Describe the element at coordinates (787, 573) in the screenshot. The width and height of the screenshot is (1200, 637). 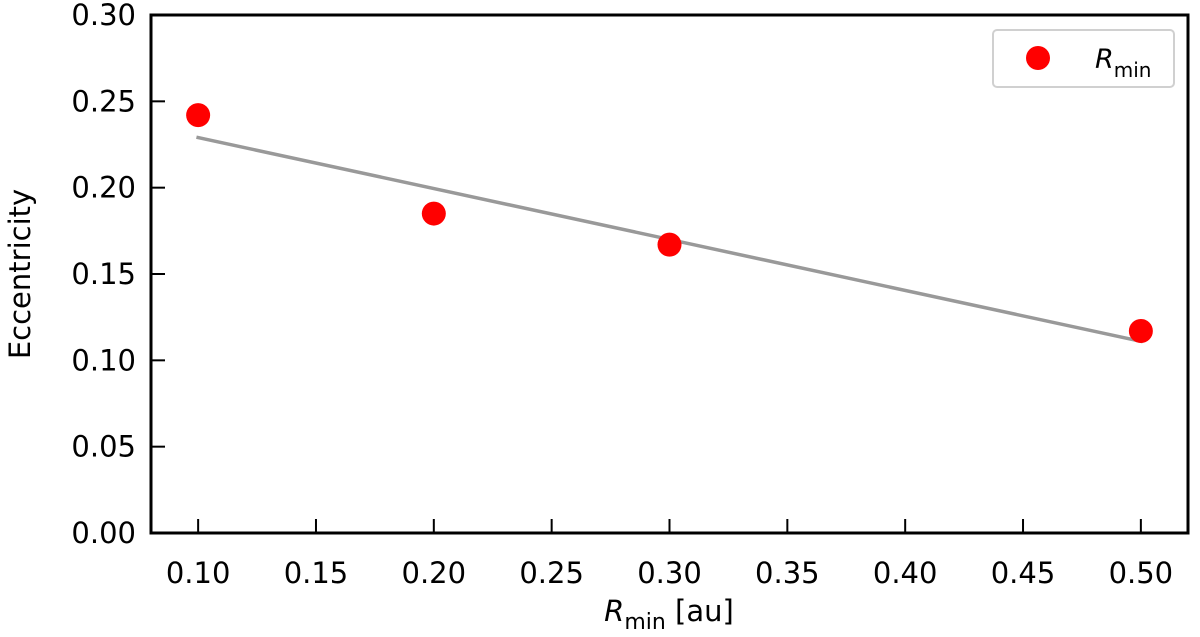
I see `x-tick-label: 0.35` at that location.